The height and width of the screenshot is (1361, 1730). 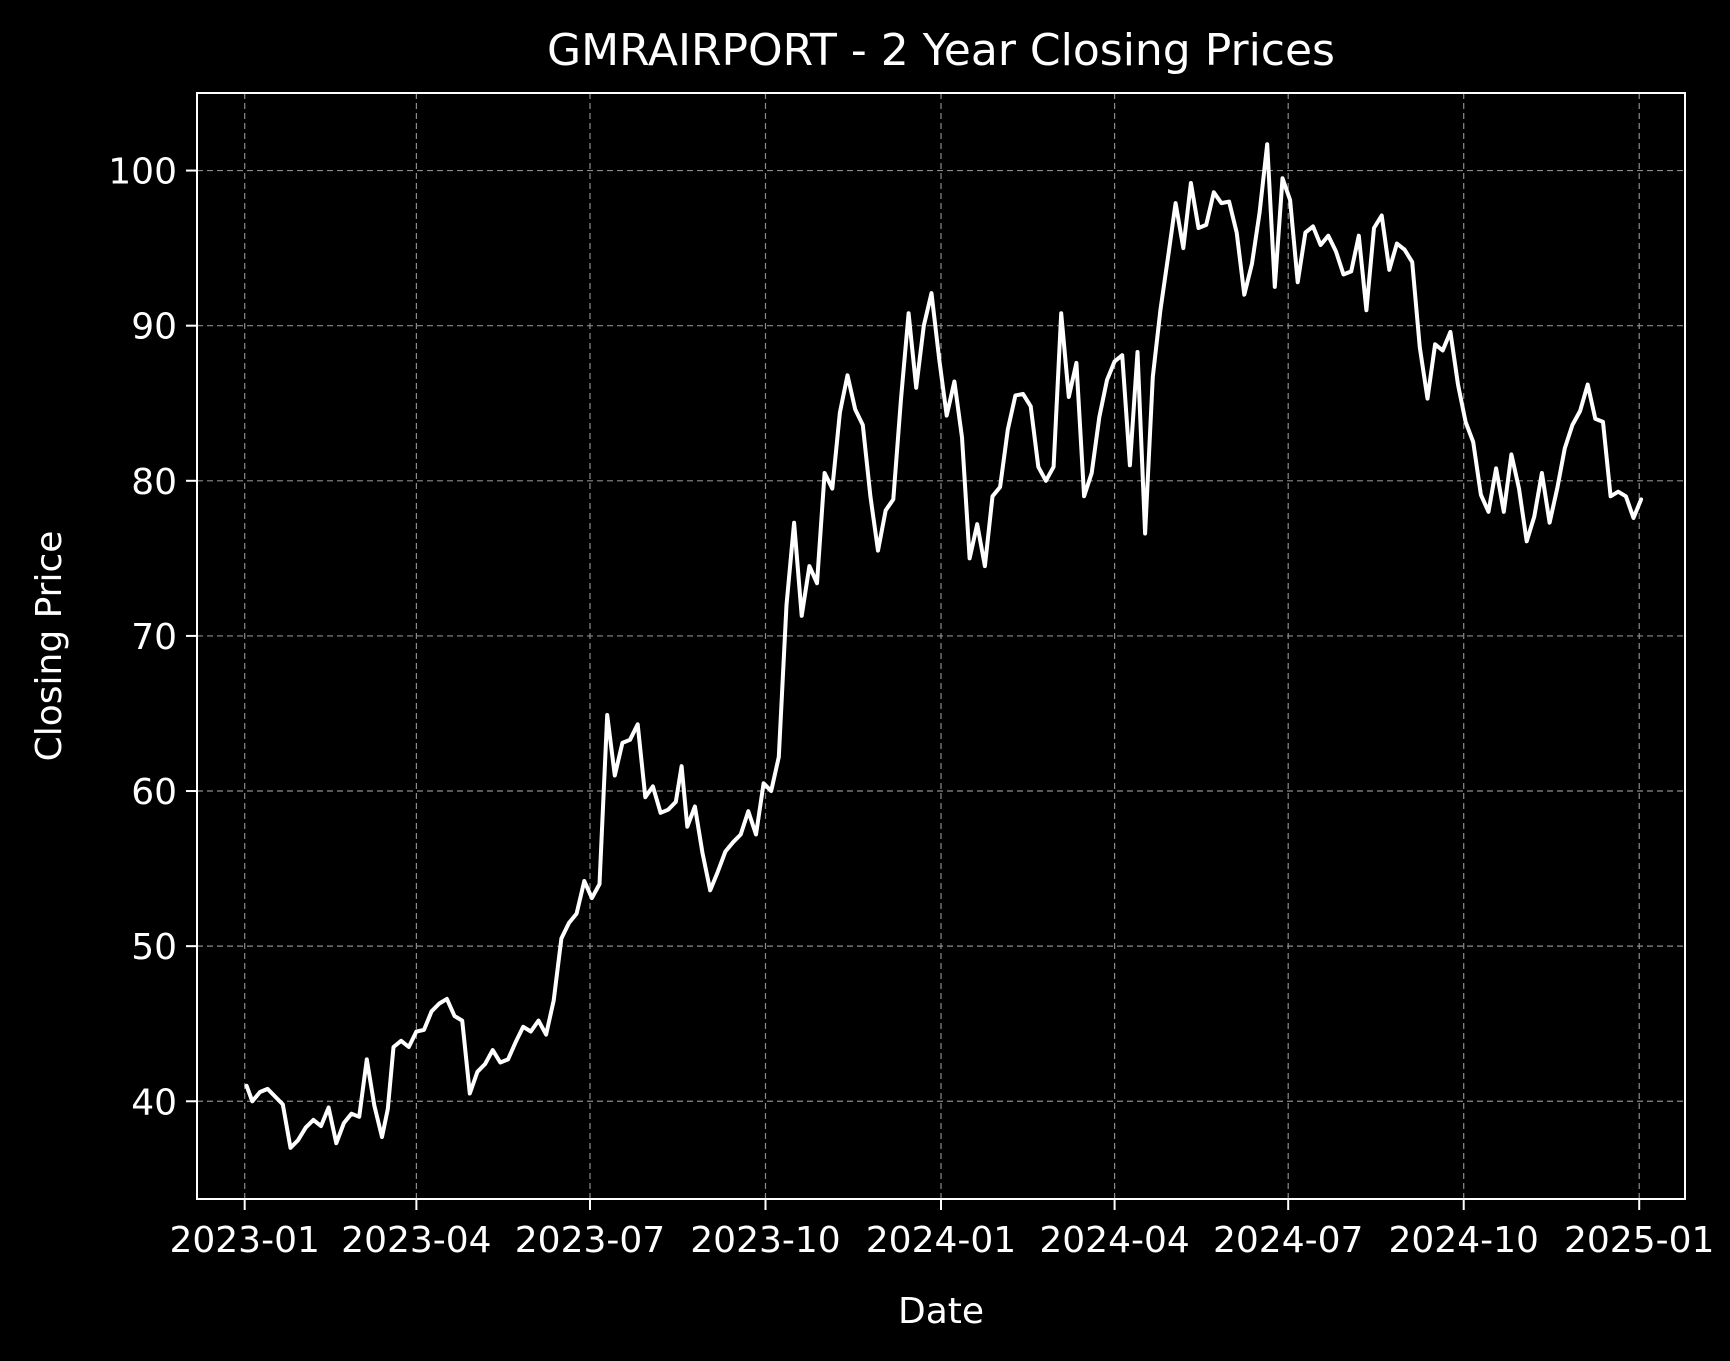 What do you see at coordinates (416, 1240) in the screenshot?
I see `x-tick-label: 2023-04` at bounding box center [416, 1240].